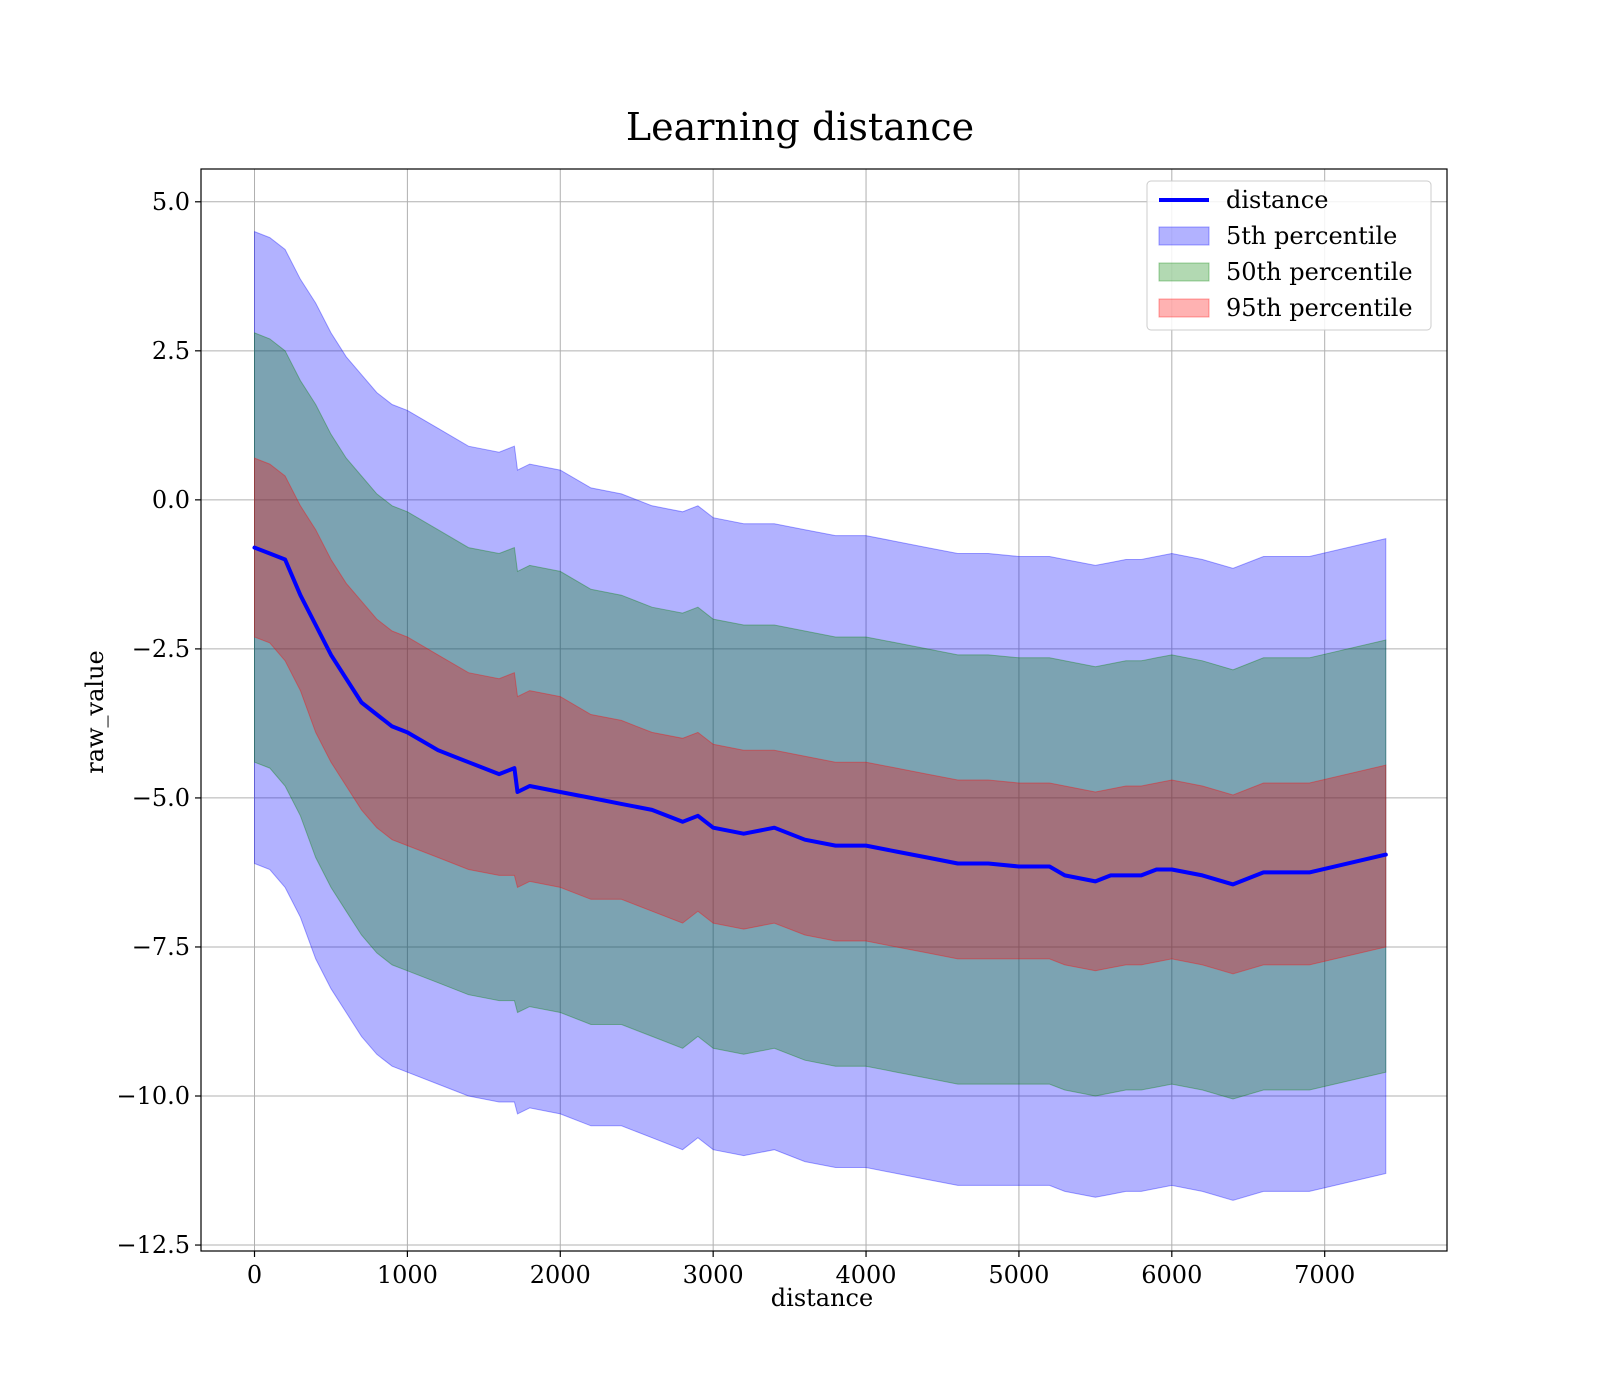  I want to click on x-tick-label: 6000, so click(1171, 1275).